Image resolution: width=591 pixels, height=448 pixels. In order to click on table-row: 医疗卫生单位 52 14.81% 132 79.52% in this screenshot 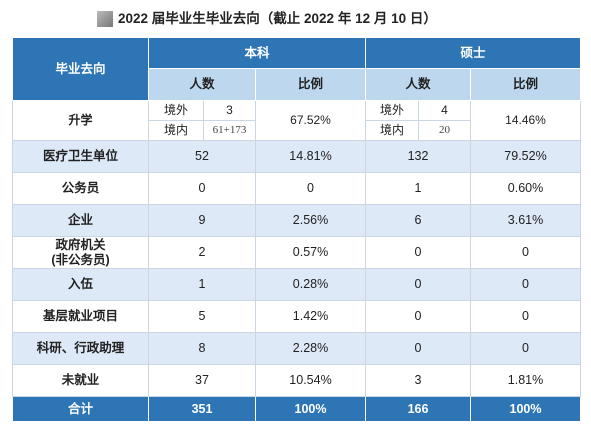, I will do `click(296, 156)`.